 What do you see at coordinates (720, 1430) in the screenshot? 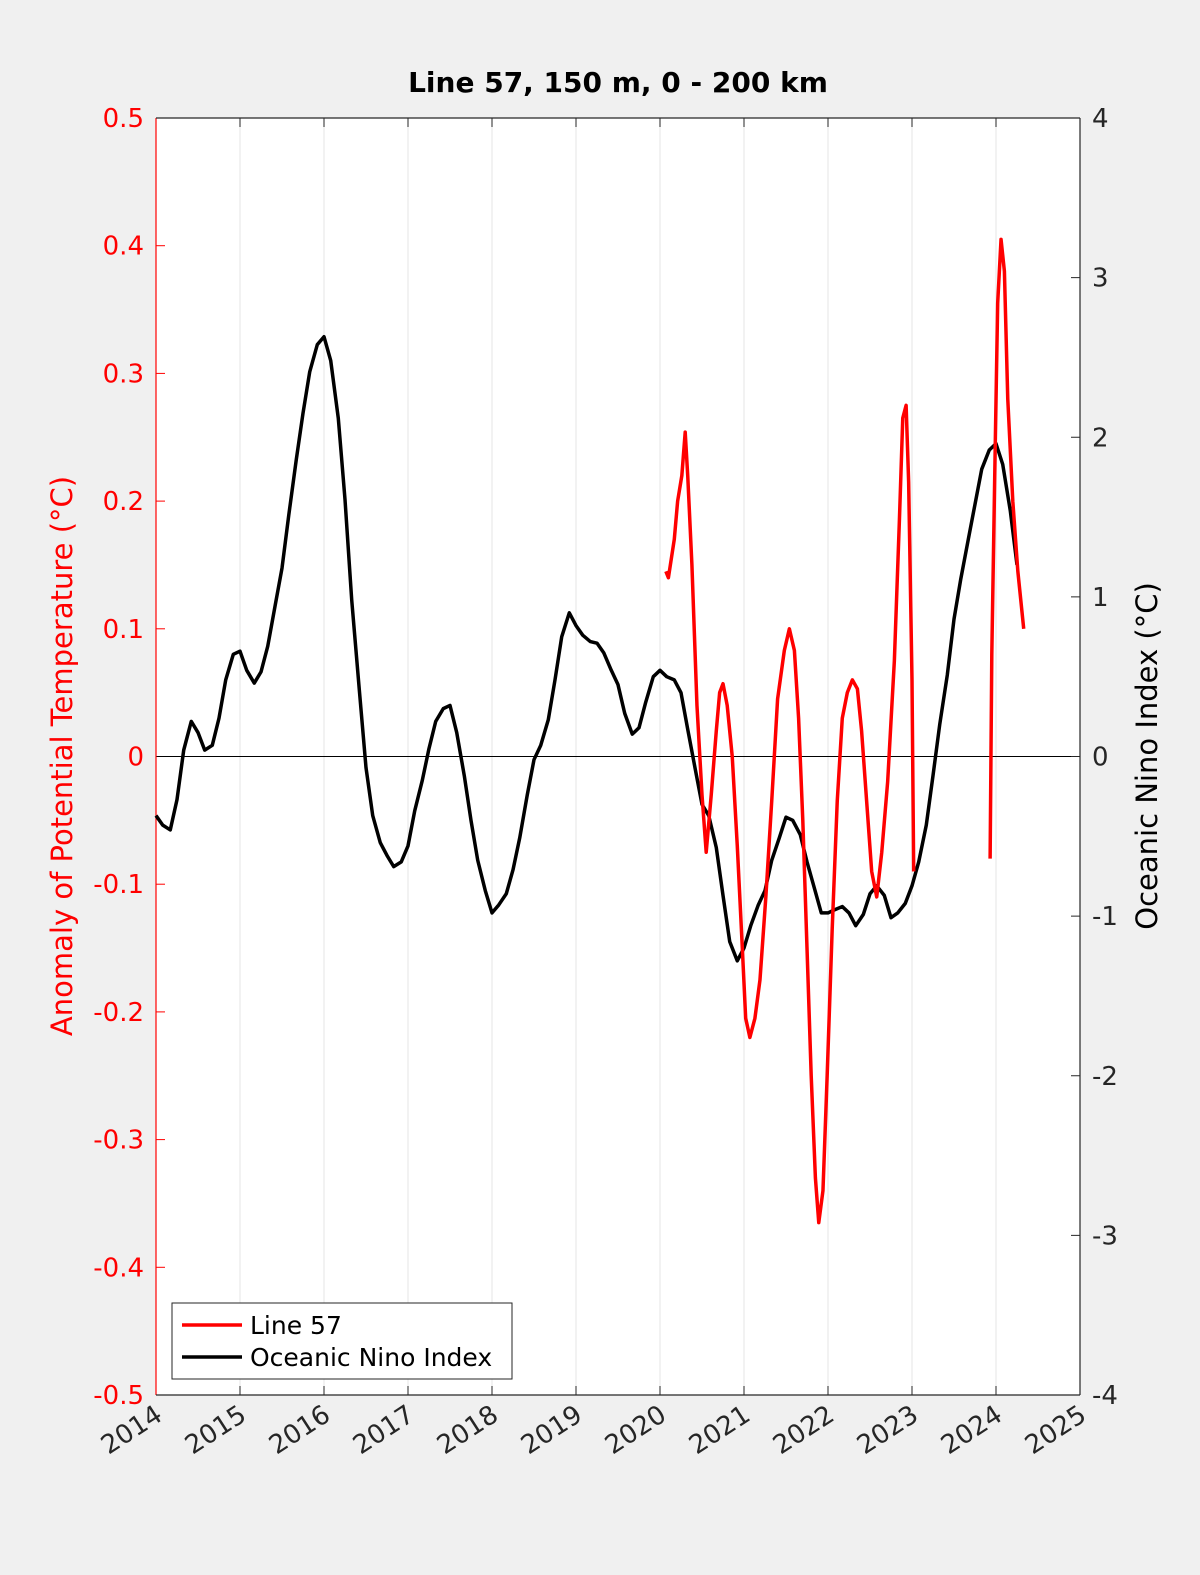
I see `x-tick-label: 2021` at bounding box center [720, 1430].